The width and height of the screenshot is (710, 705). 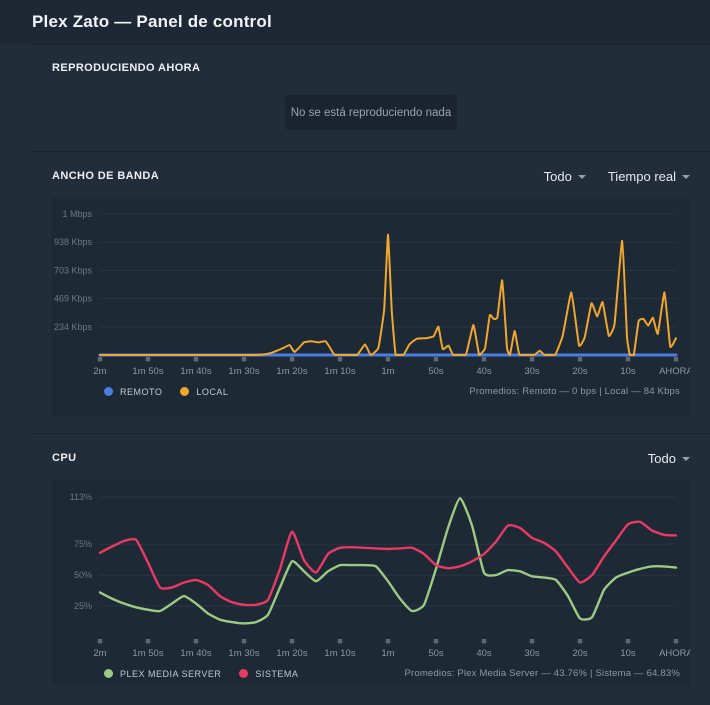 What do you see at coordinates (204, 392) in the screenshot?
I see `legend-item-local: LOCAL` at bounding box center [204, 392].